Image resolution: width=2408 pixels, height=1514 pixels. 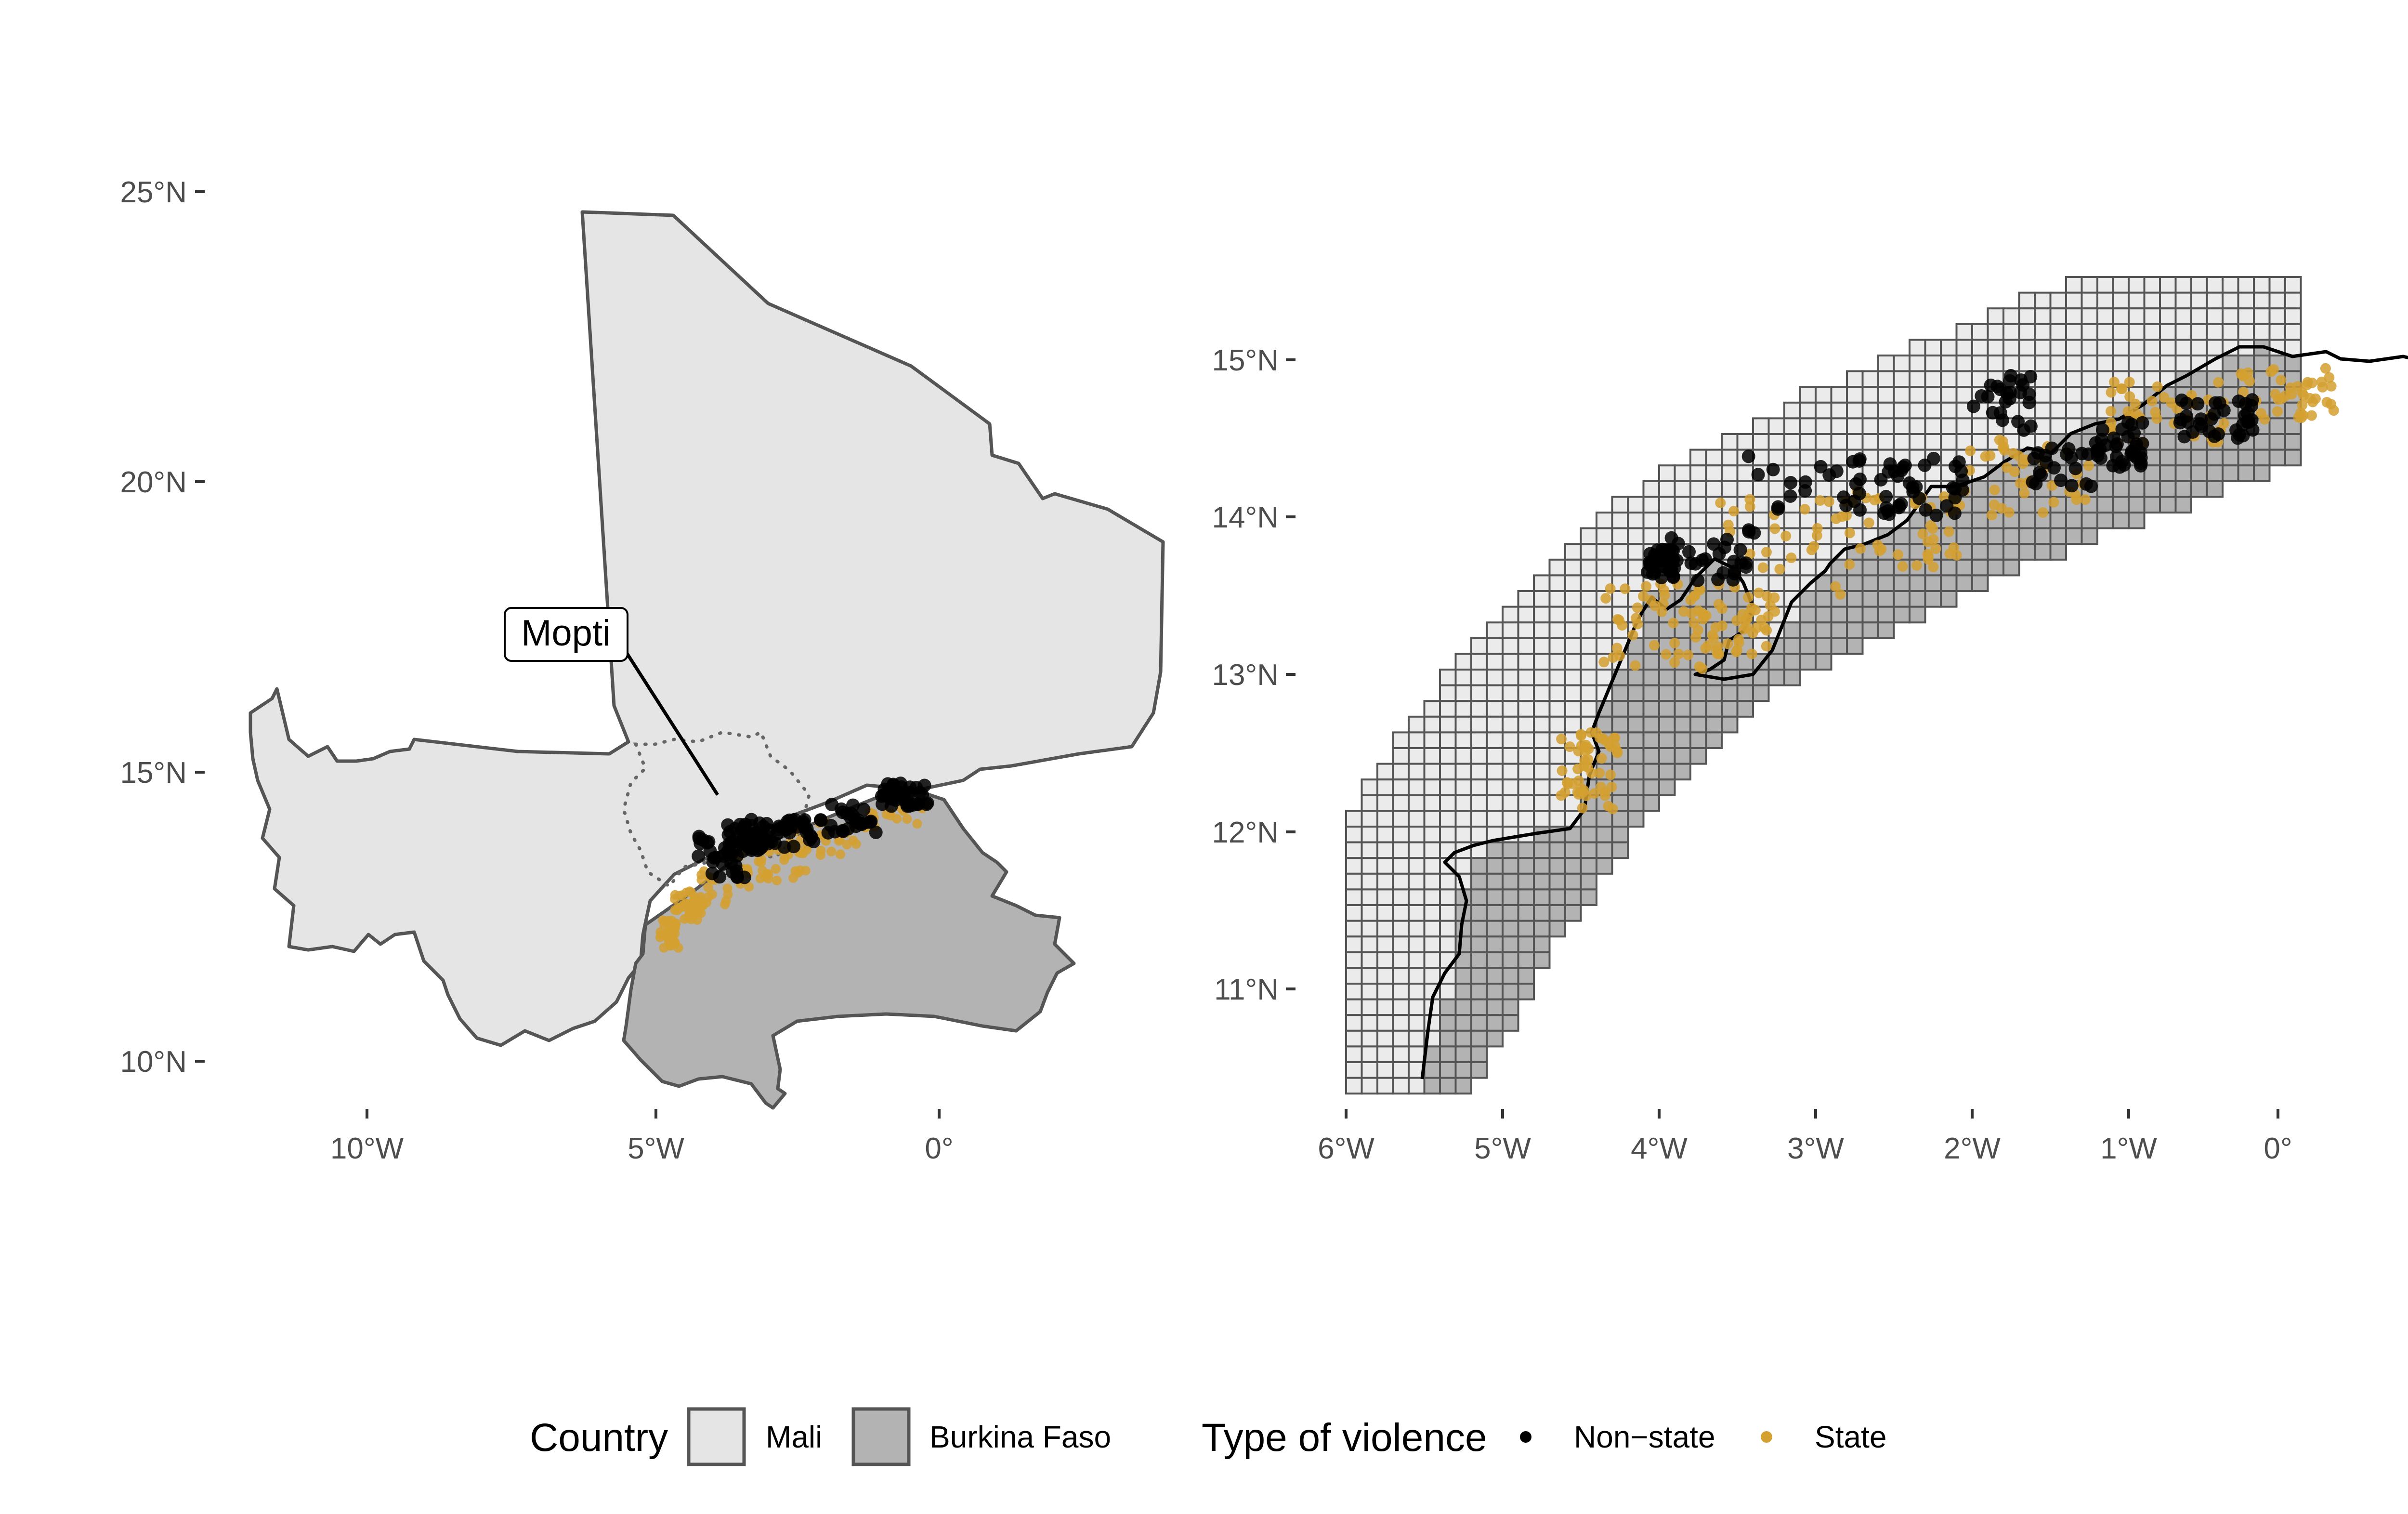 I want to click on left-x-tick-label: 5°W, so click(x=656, y=1149).